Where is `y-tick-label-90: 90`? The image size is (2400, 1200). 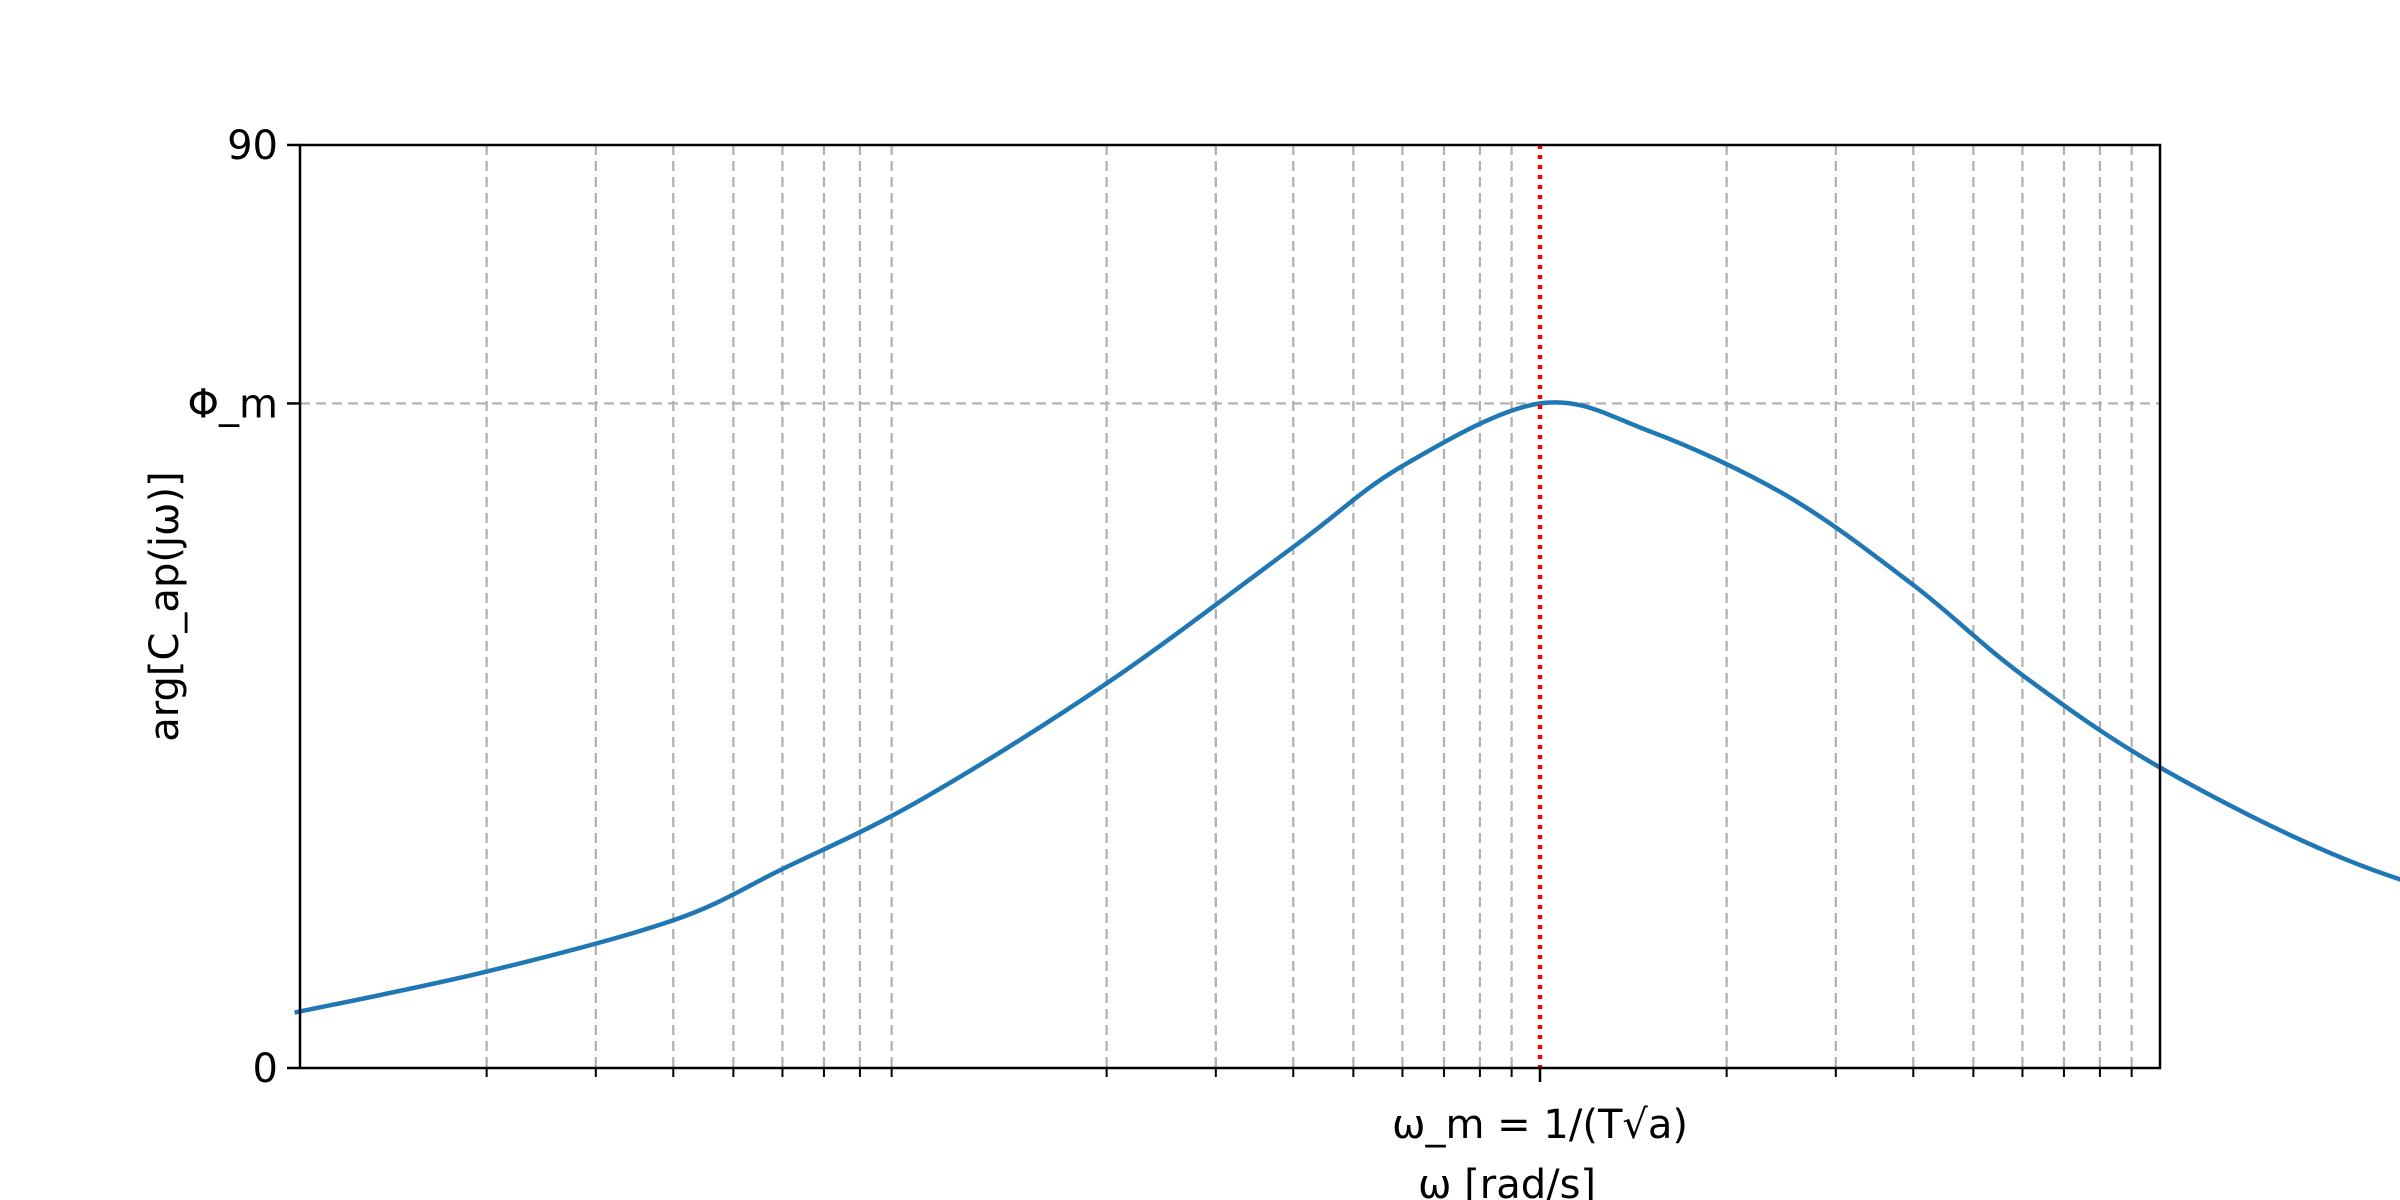 y-tick-label-90: 90 is located at coordinates (252, 146).